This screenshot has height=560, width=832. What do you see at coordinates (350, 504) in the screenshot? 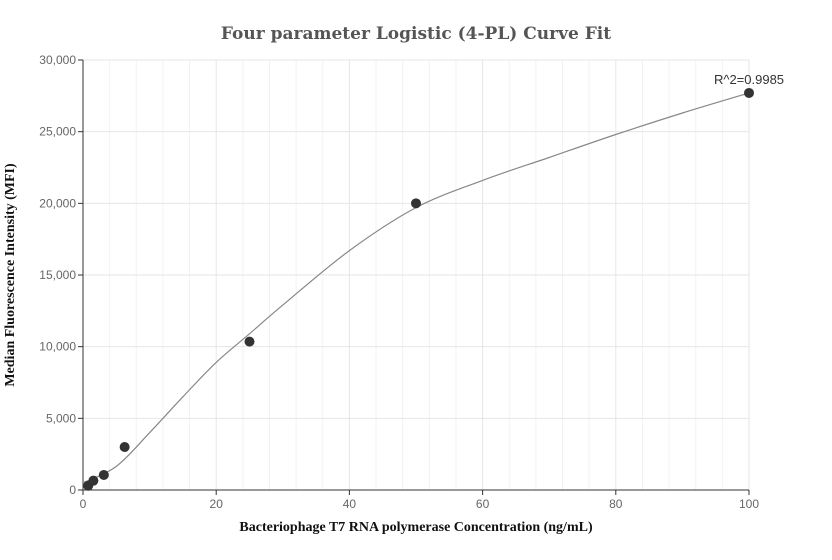
I see `x-tick-label: 40` at bounding box center [350, 504].